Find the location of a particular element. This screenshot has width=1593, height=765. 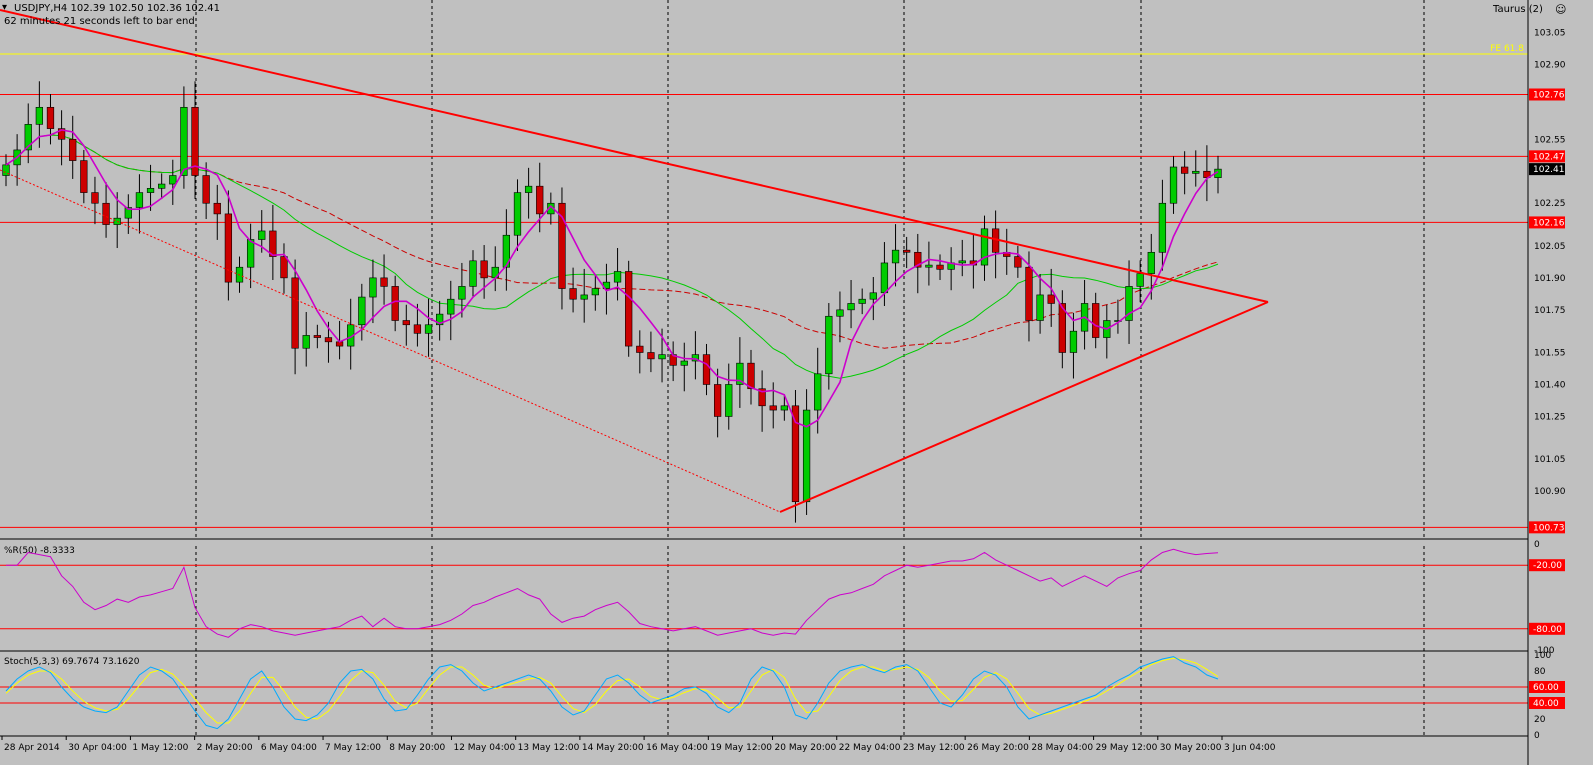

wr-level-tag is located at coordinates (1547, 628).